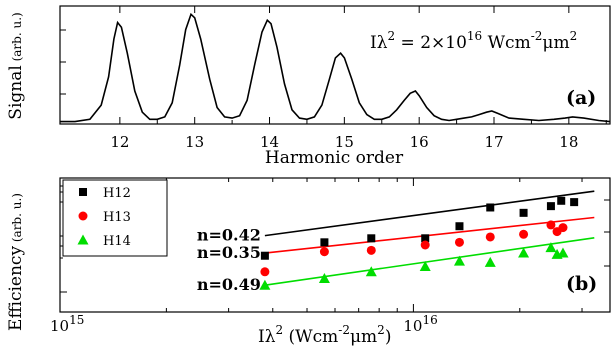  What do you see at coordinates (581, 284) in the screenshot?
I see `panel-b-label: (b)` at bounding box center [581, 284].